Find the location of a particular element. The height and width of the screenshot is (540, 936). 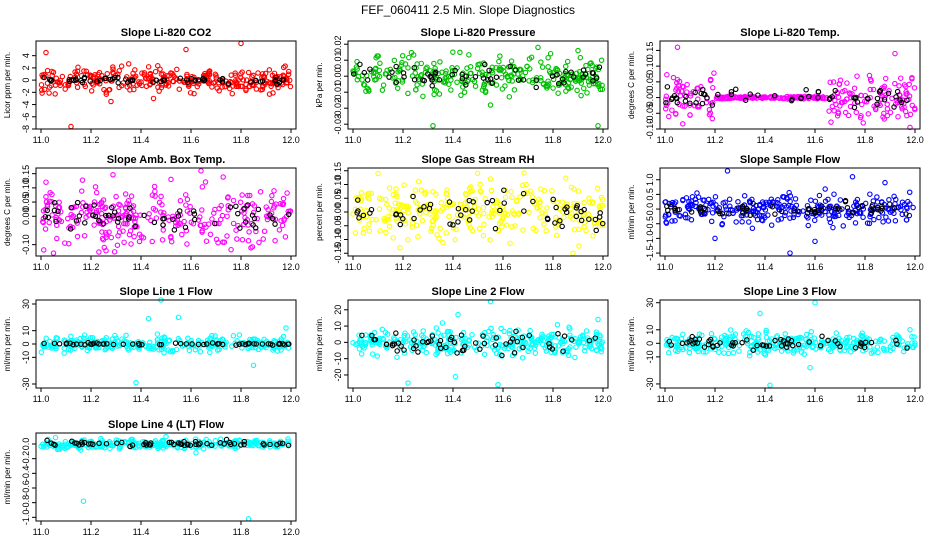

x-tick-label: 11.6 is located at coordinates (191, 140).